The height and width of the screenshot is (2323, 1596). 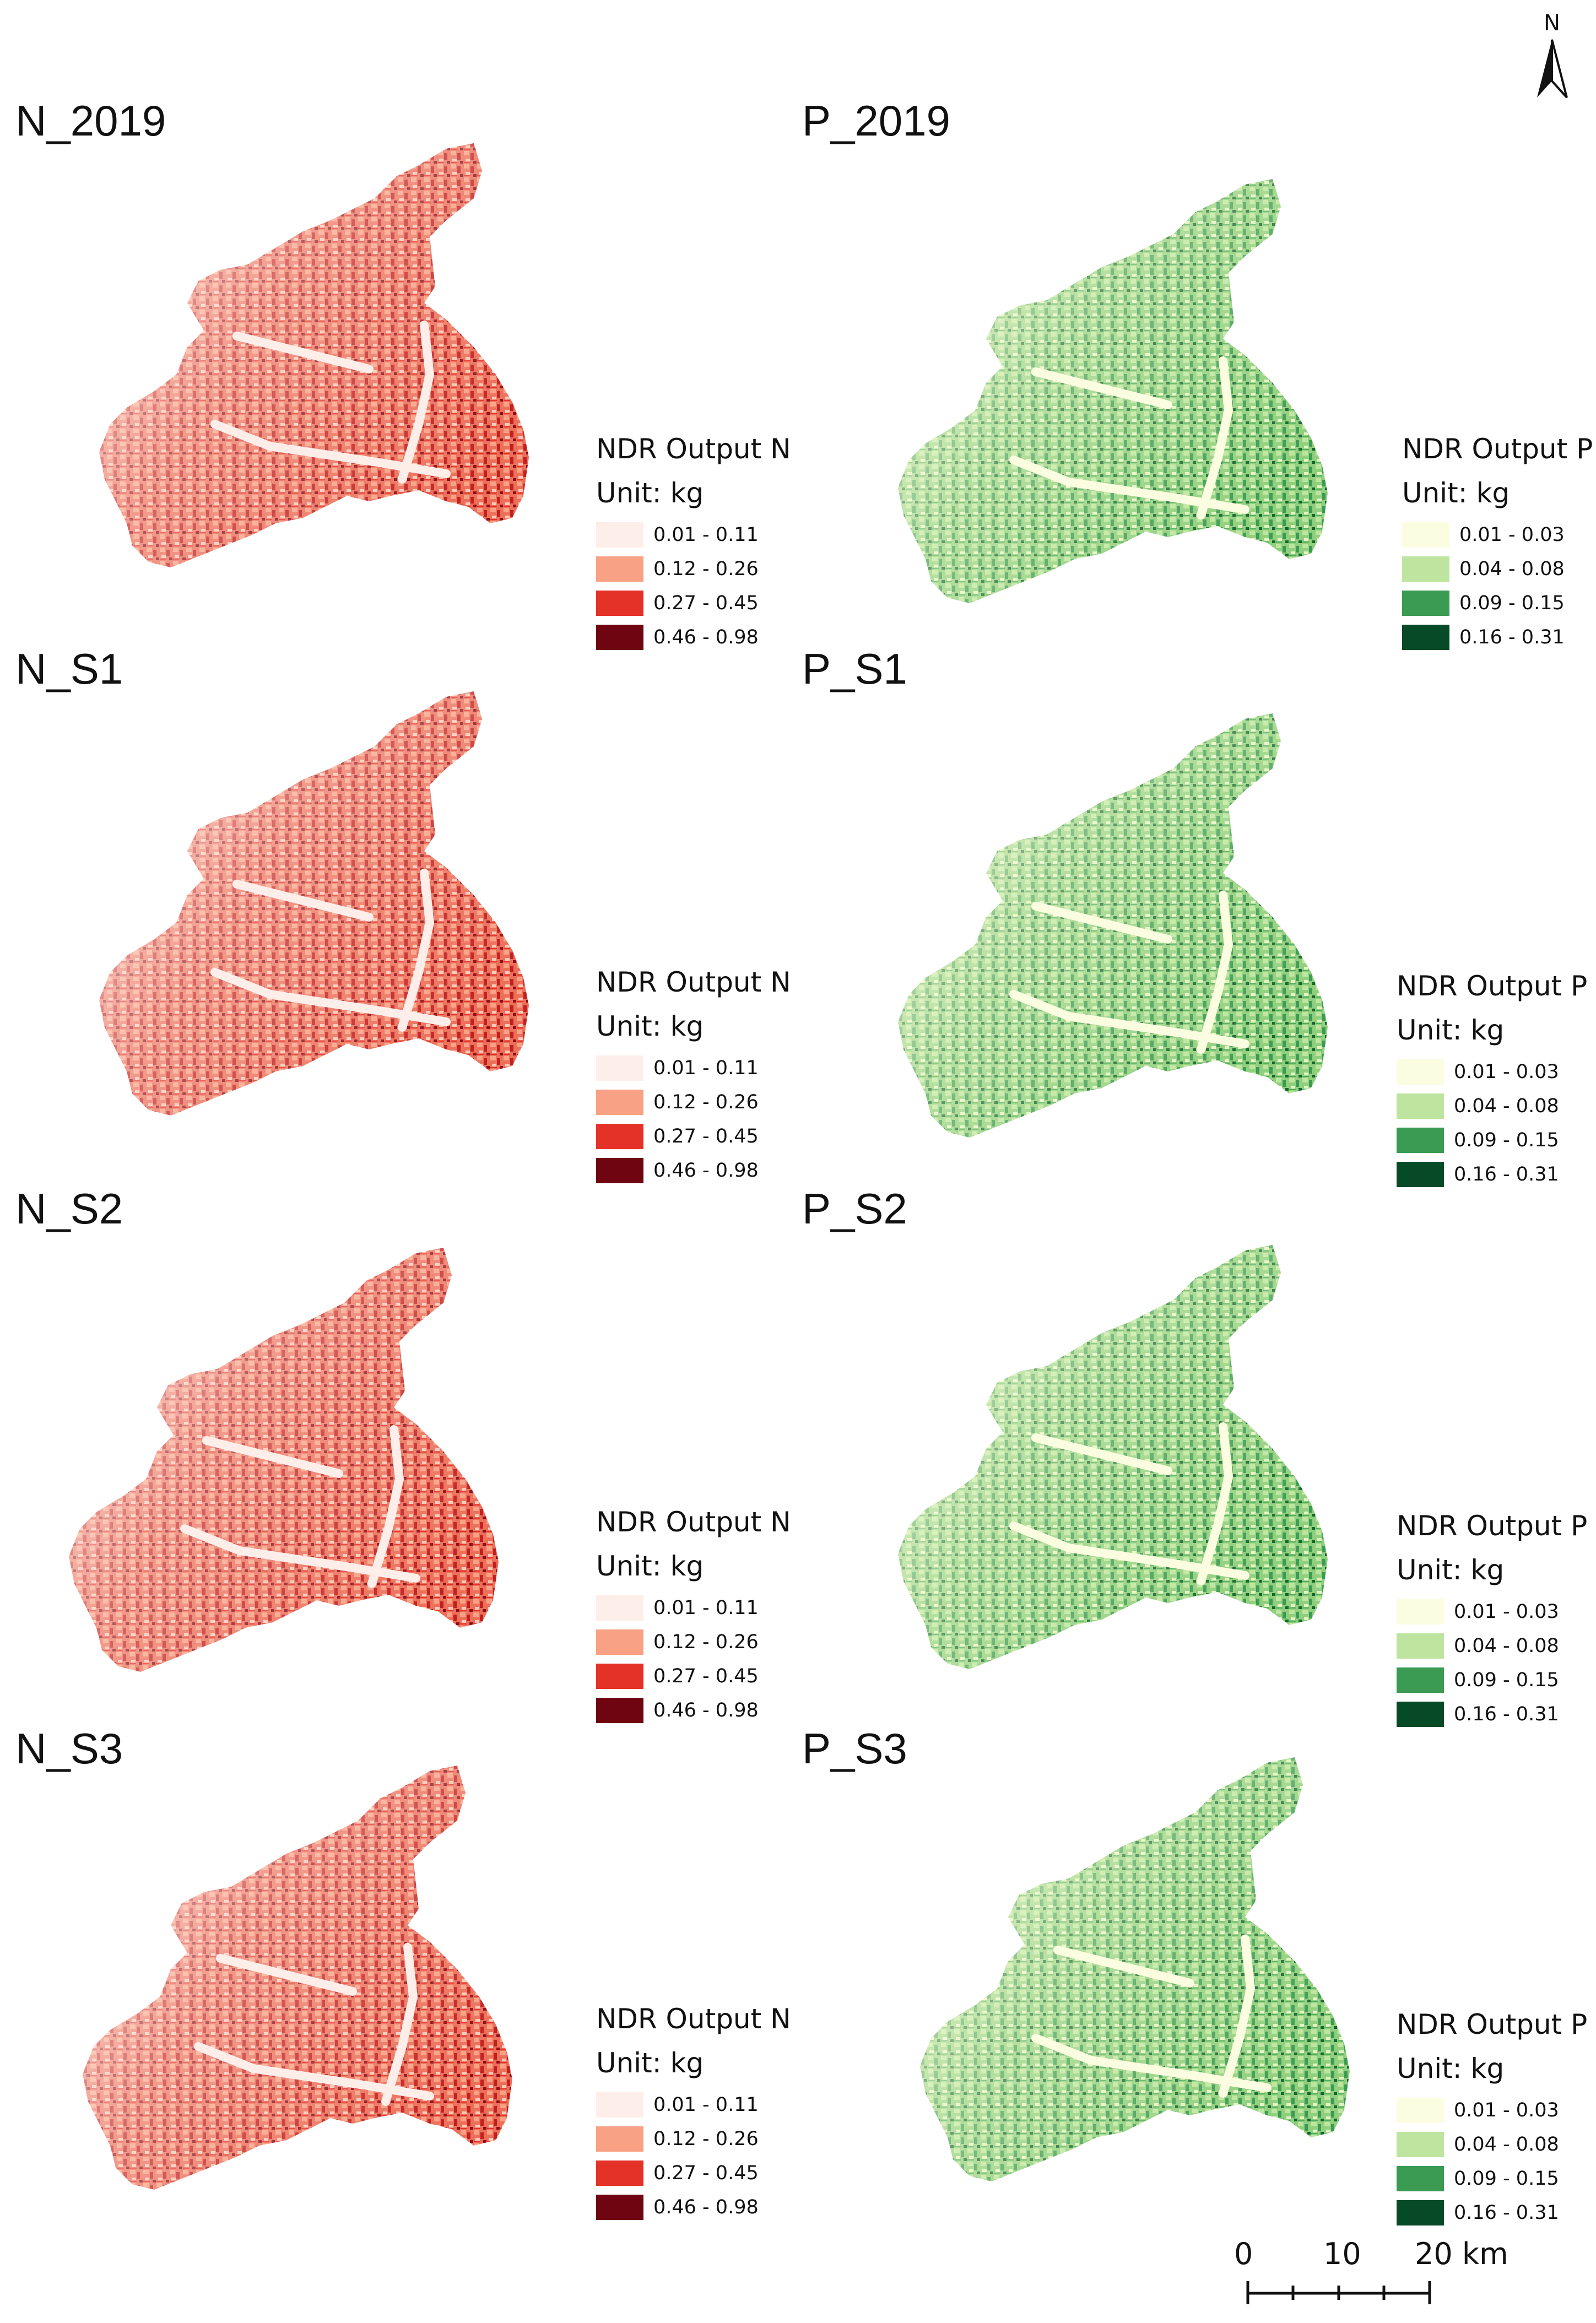 I want to click on north-arrow-icon, so click(x=1552, y=69).